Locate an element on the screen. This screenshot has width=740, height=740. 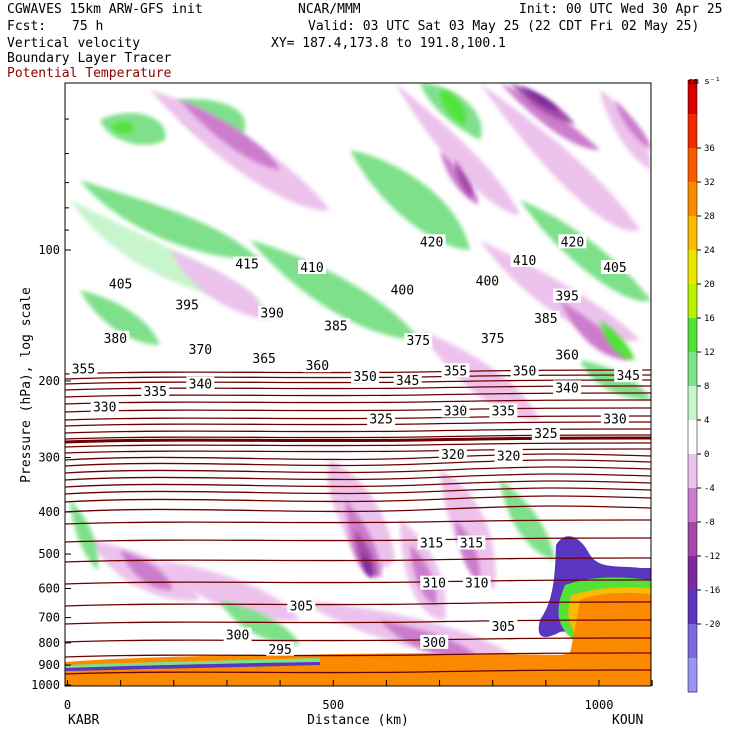
colorbar-label: 32 is located at coordinates (709, 183).